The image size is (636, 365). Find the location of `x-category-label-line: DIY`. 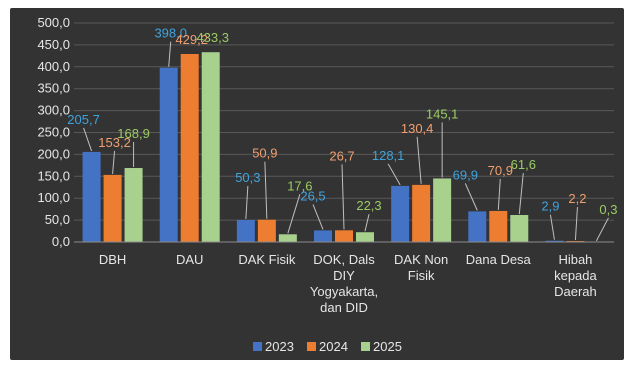

x-category-label-line: DIY is located at coordinates (344, 275).